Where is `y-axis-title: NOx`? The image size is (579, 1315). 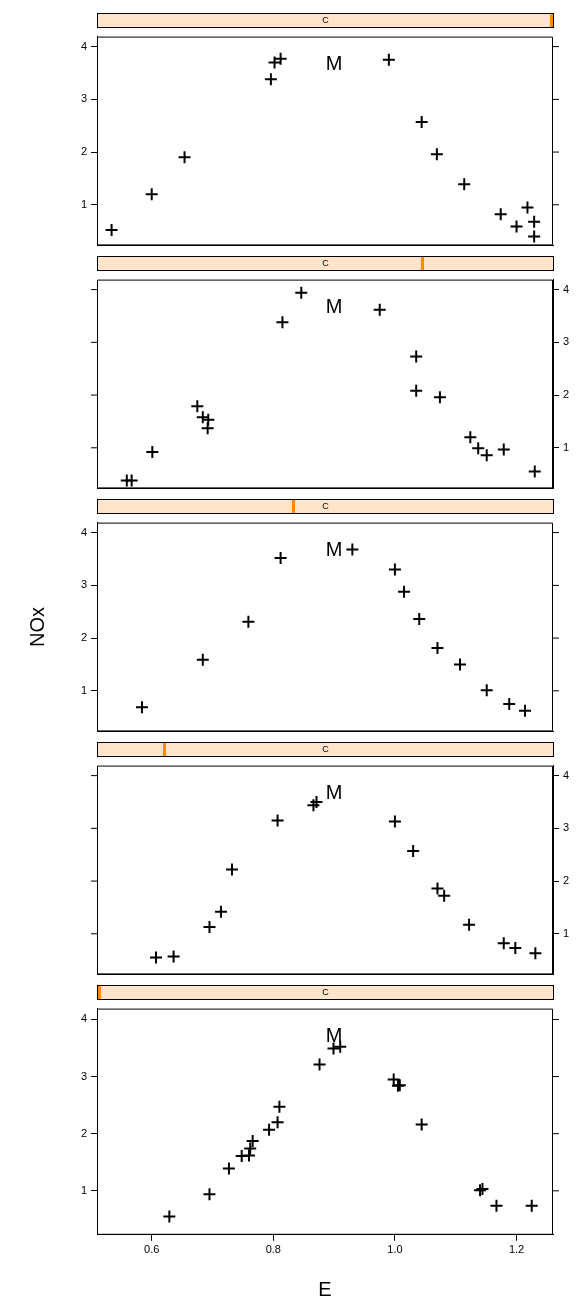 y-axis-title: NOx is located at coordinates (36, 627).